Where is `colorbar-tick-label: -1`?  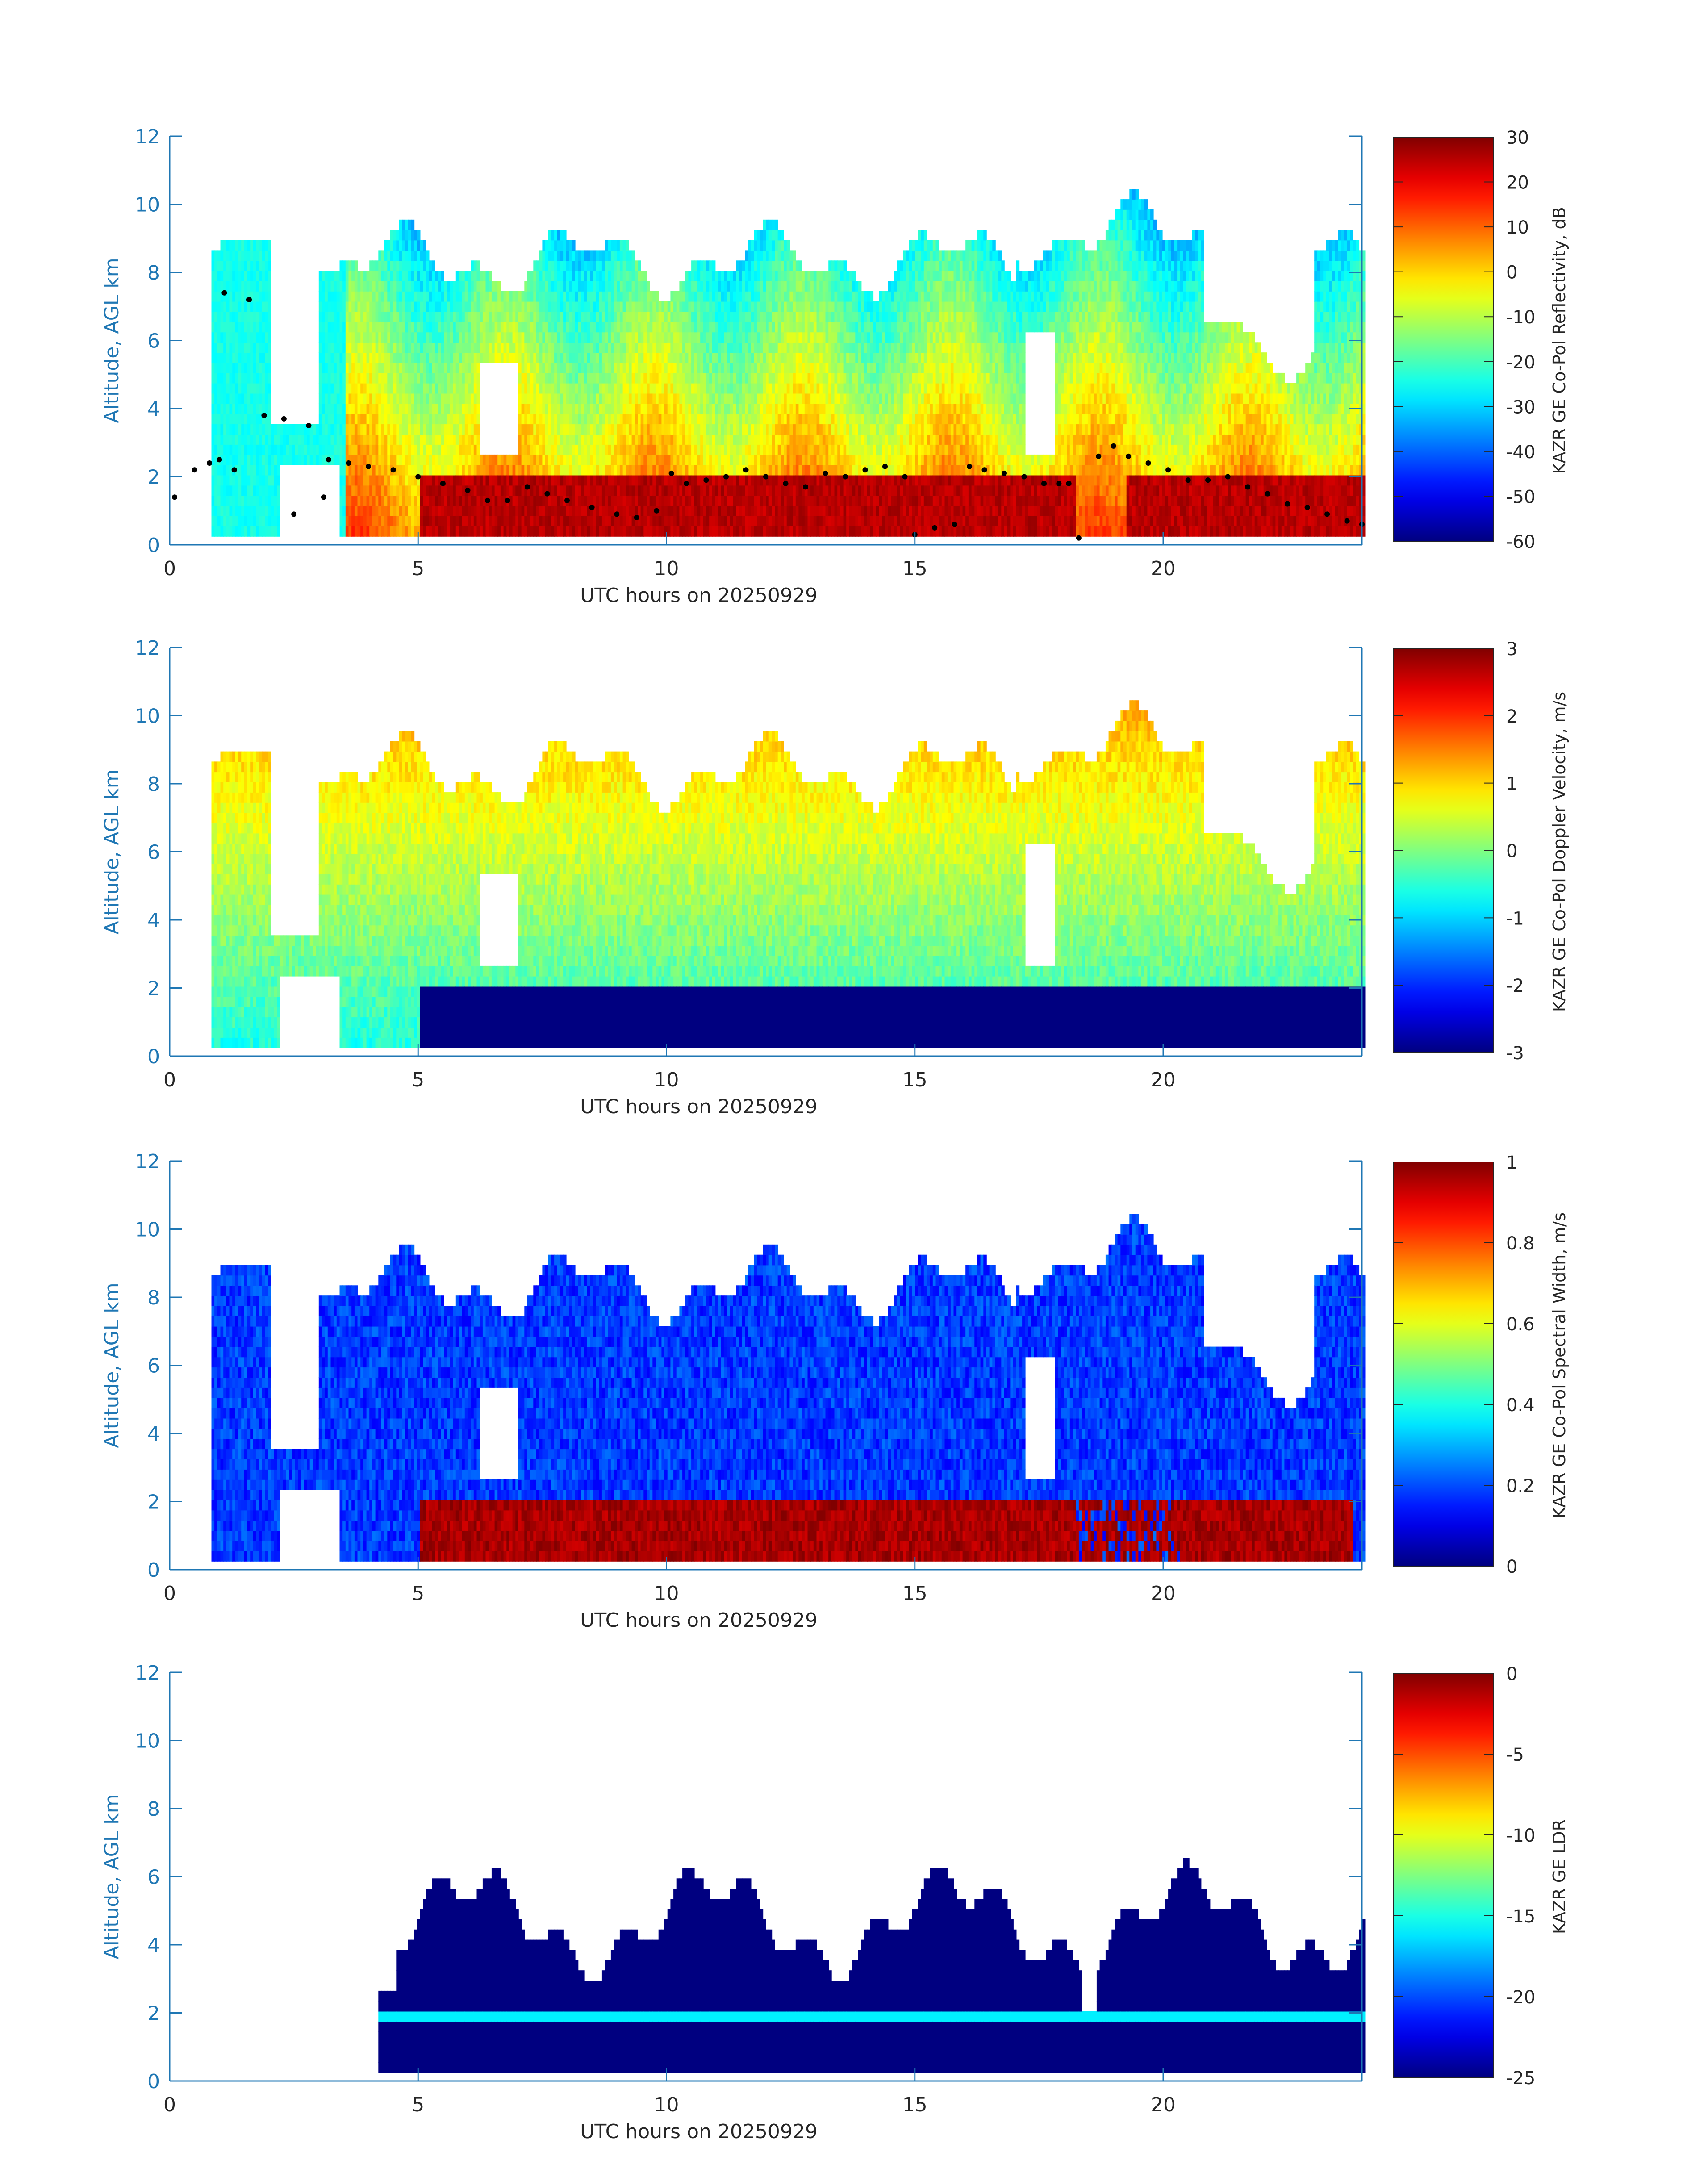 colorbar-tick-label: -1 is located at coordinates (1515, 918).